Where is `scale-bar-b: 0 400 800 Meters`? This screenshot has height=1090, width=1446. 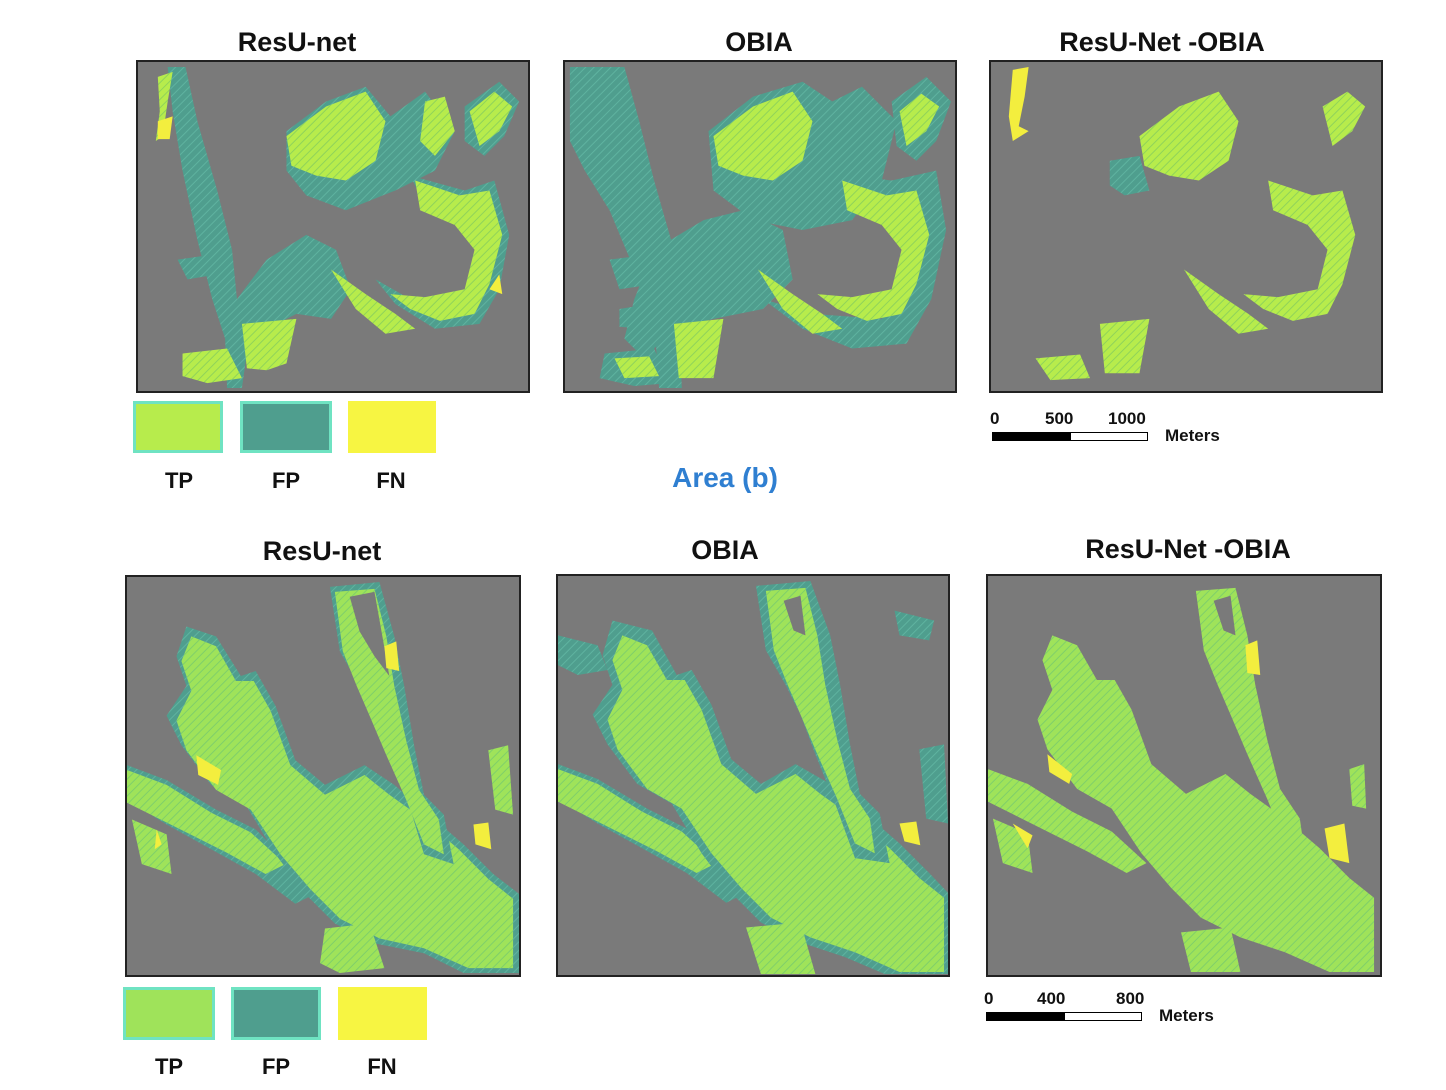
scale-bar-b: 0 400 800 Meters is located at coordinates (1114, 1009).